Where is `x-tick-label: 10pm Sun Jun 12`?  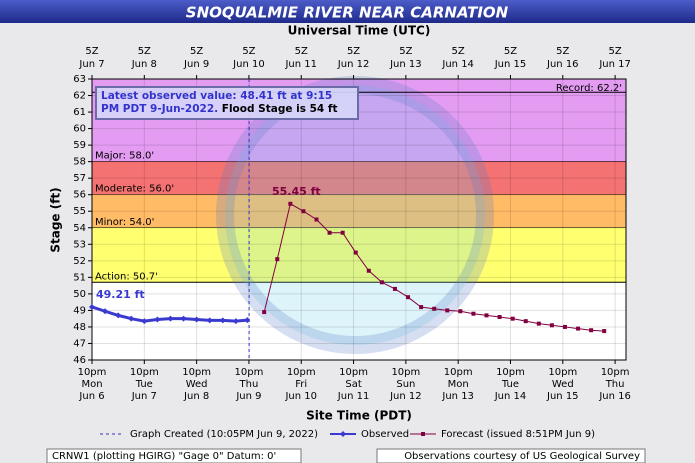
x-tick-label: 10pm Sun Jun 12 is located at coordinates (405, 384).